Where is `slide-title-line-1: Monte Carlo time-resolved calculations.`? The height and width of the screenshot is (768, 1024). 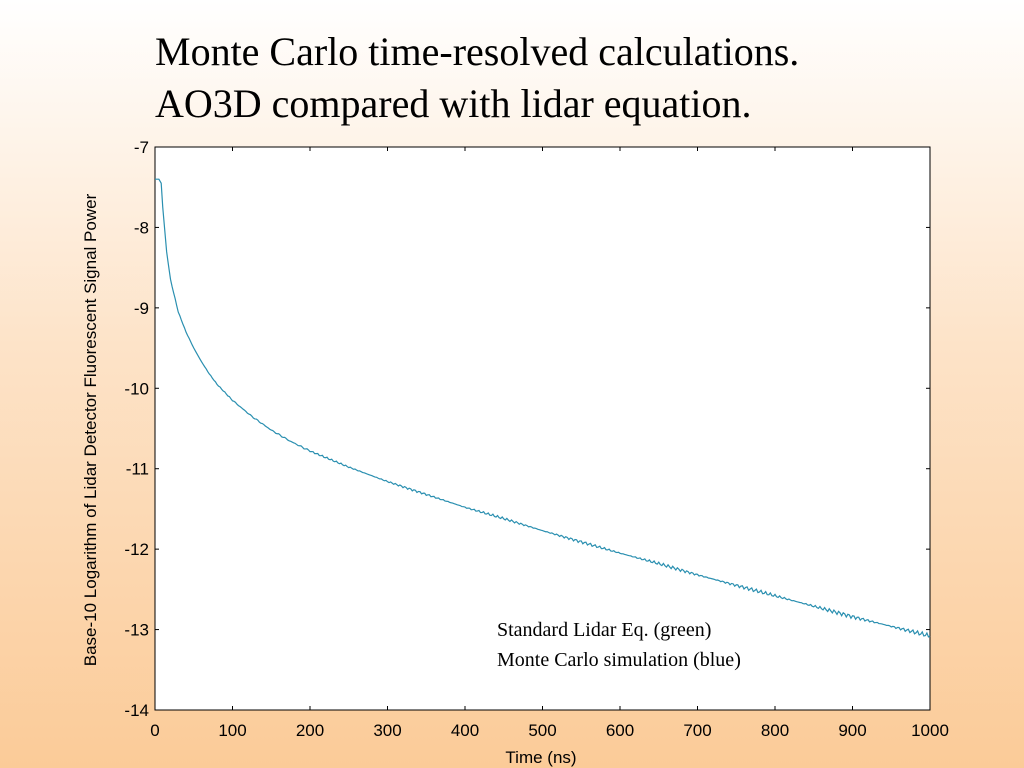
slide-title-line-1: Monte Carlo time-resolved calculations. is located at coordinates (477, 51).